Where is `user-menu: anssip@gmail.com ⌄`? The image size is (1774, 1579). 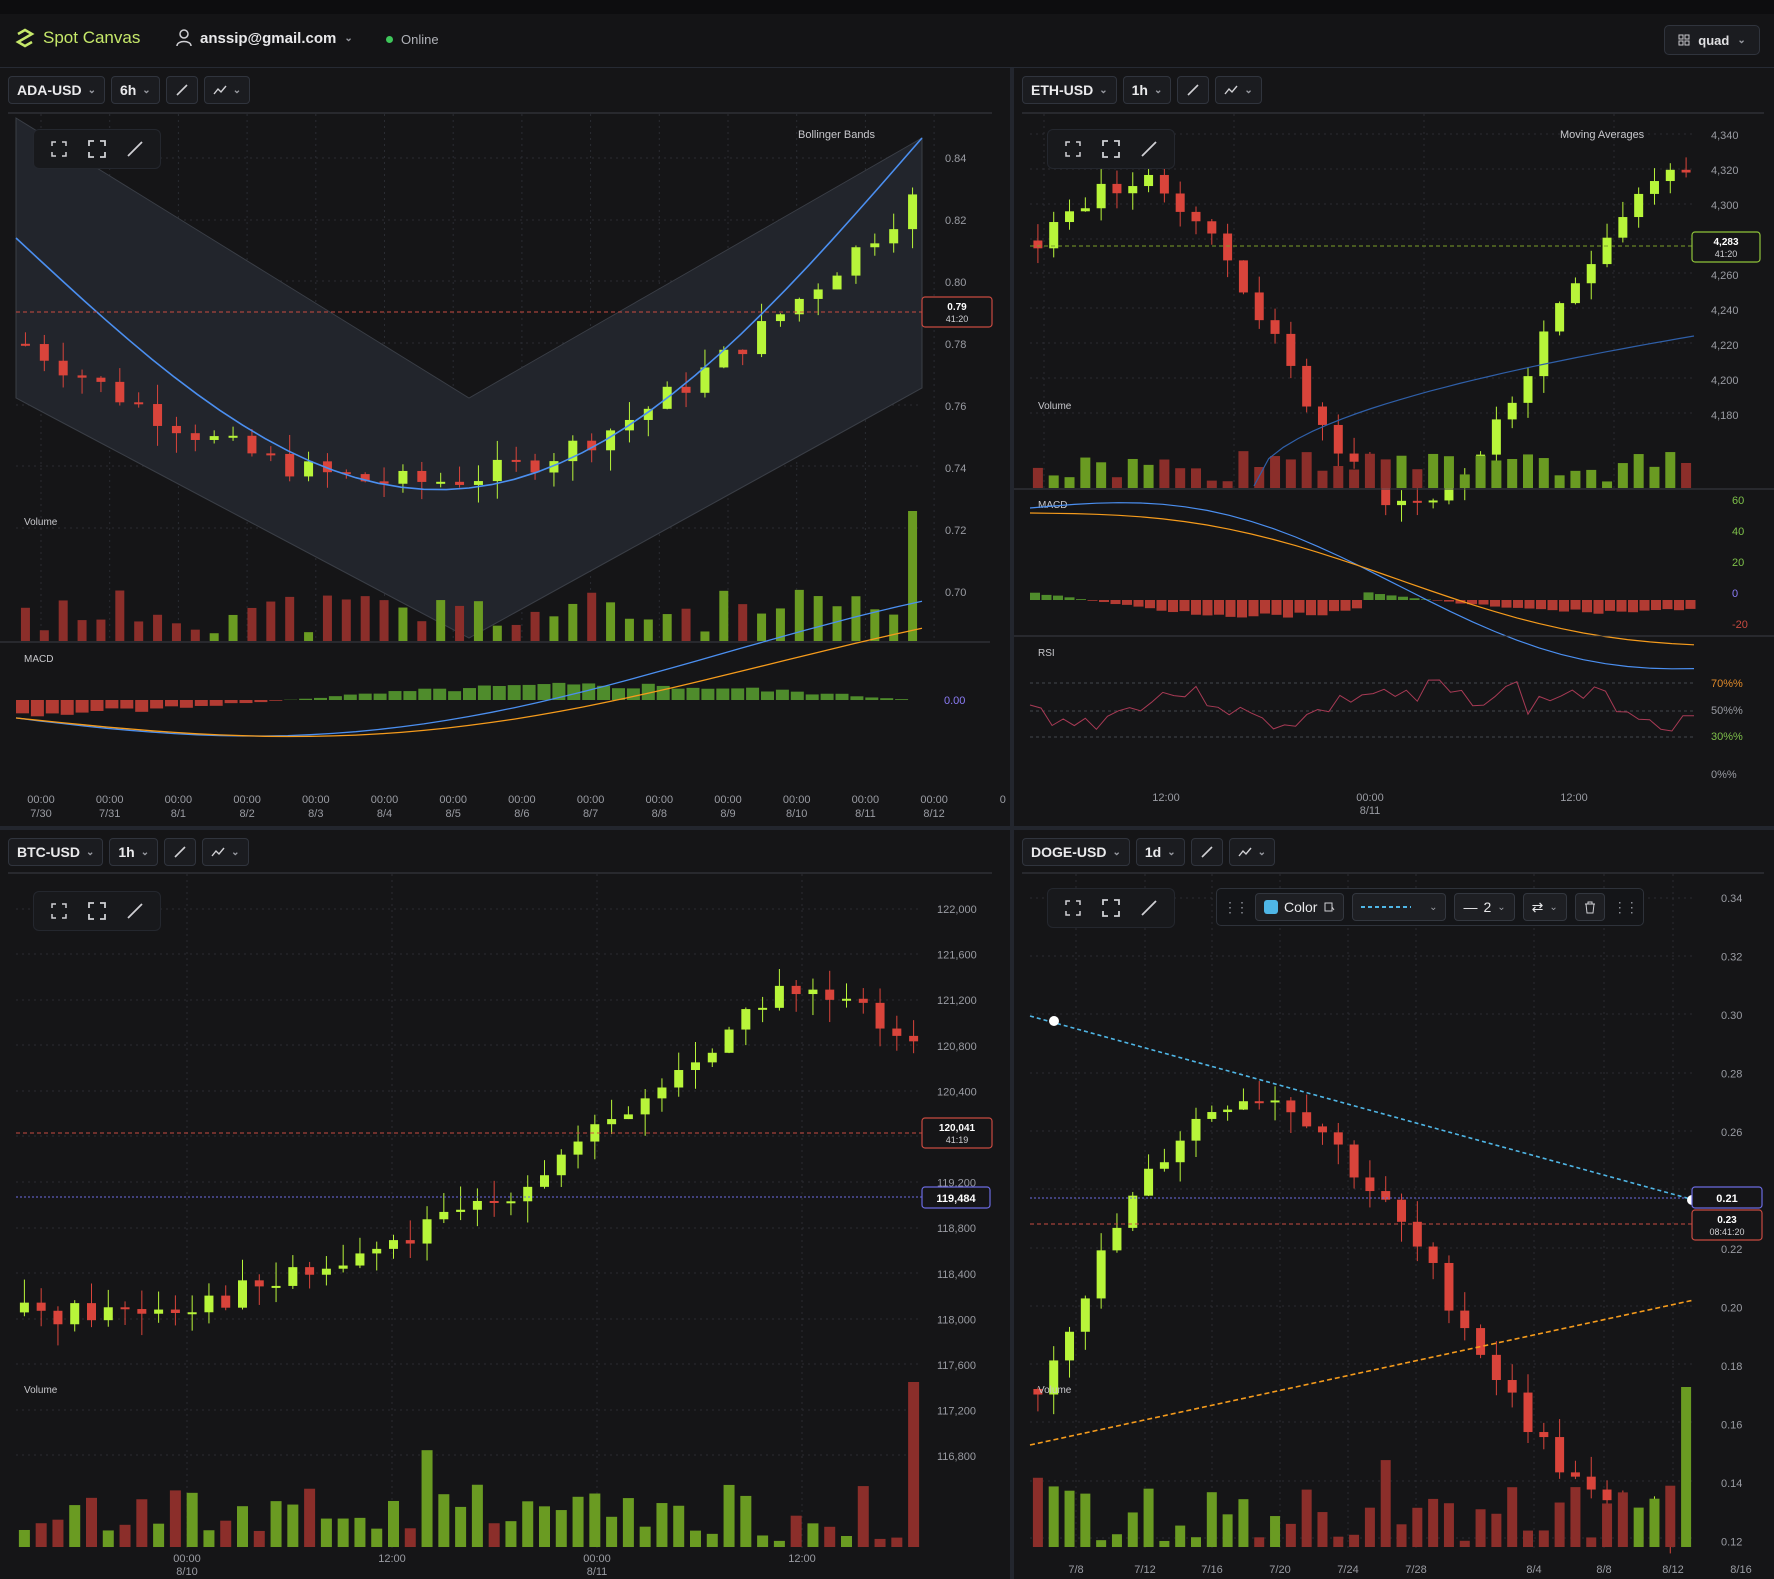 user-menu: anssip@gmail.com ⌄ is located at coordinates (264, 38).